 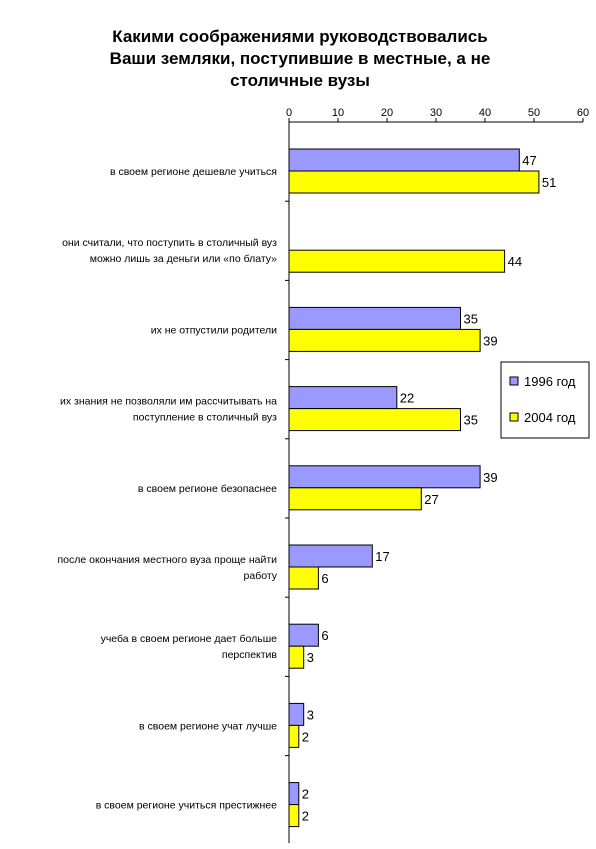 I want to click on category-label-6-0: учеба в своем регионе дает больше, so click(x=189, y=639).